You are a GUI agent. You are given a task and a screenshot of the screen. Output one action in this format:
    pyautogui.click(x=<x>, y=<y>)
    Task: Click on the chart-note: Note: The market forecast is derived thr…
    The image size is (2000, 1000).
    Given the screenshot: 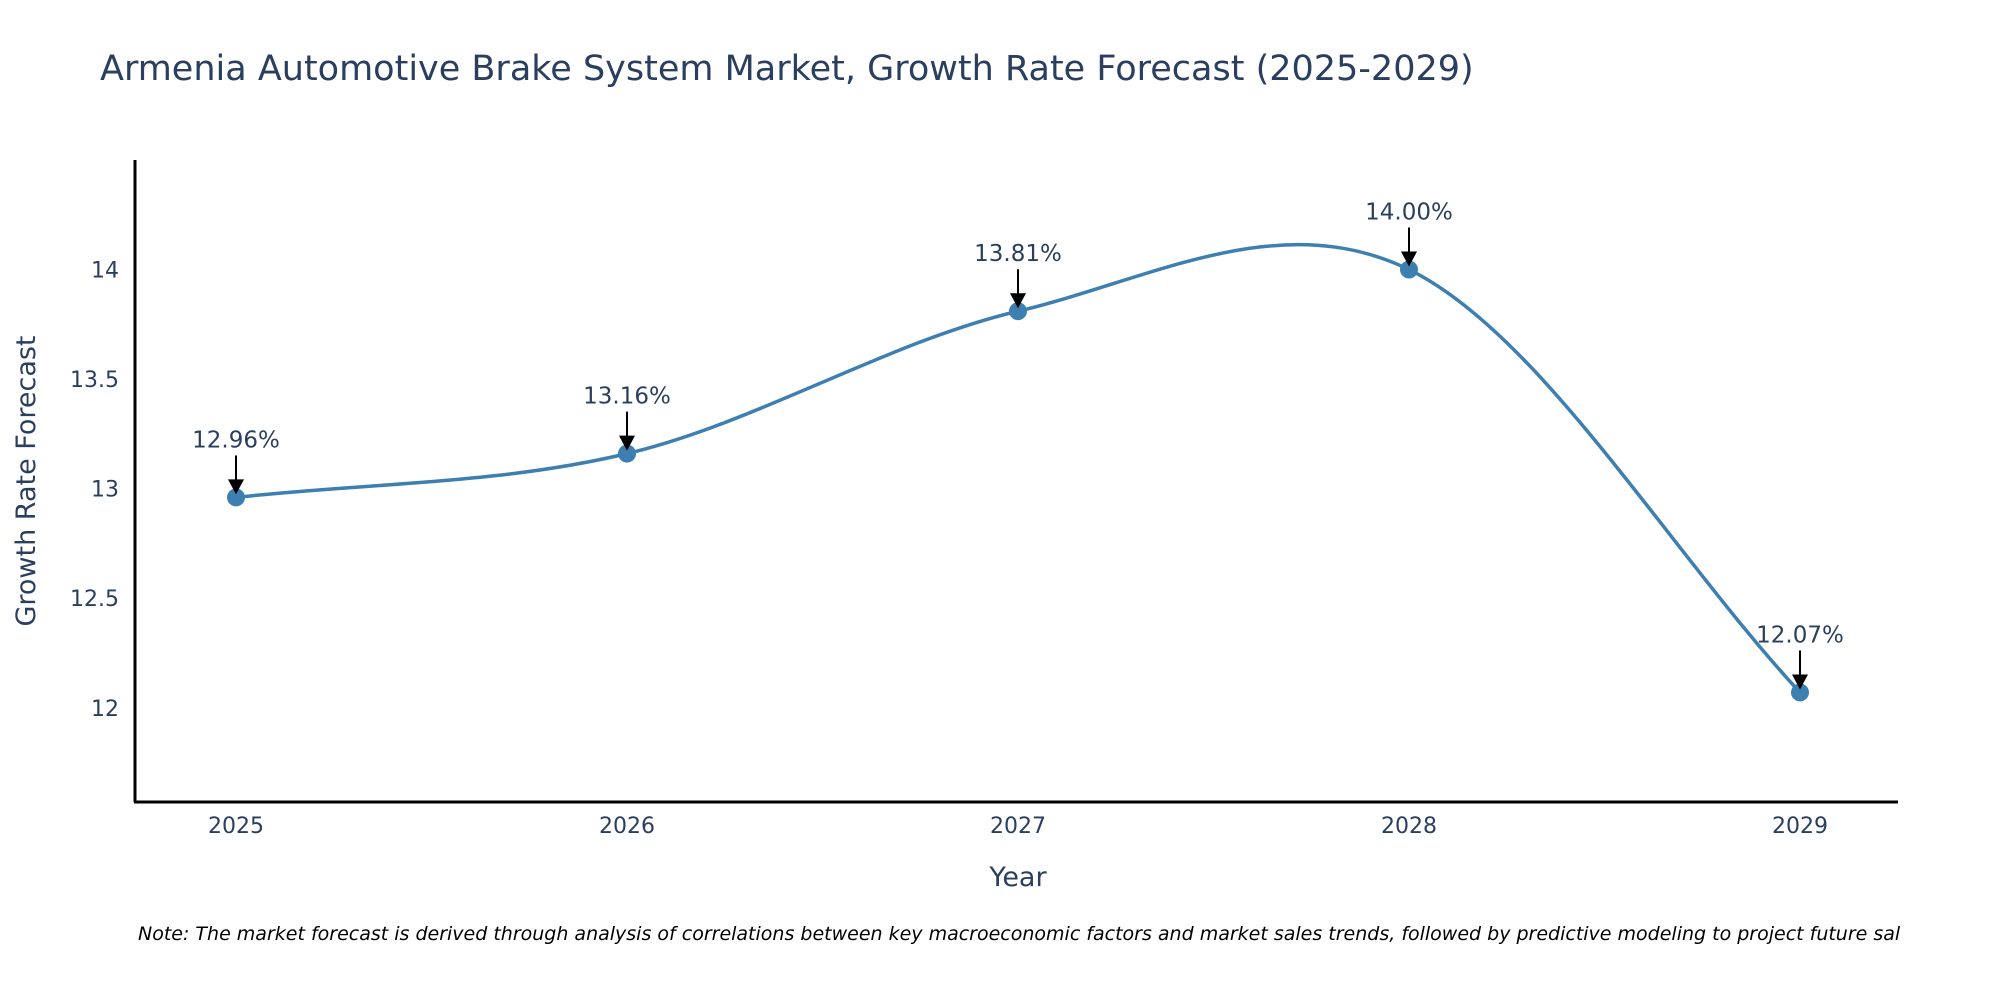 What is the action you would take?
    pyautogui.click(x=1019, y=934)
    